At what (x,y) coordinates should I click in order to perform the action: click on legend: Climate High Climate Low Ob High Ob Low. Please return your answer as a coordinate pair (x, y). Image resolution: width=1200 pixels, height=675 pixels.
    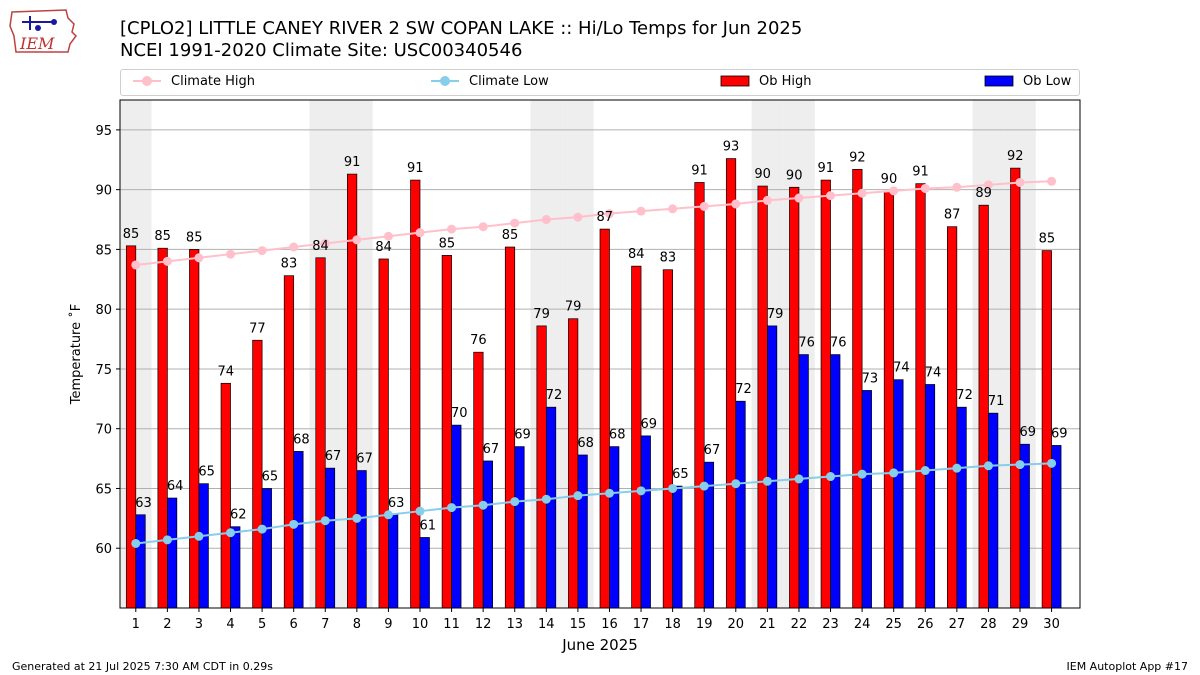
    Looking at the image, I should click on (600, 82).